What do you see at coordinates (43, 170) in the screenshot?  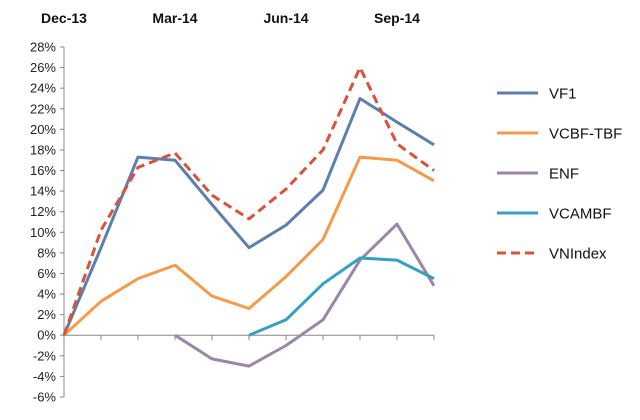 I see `y-tick-label: 16%` at bounding box center [43, 170].